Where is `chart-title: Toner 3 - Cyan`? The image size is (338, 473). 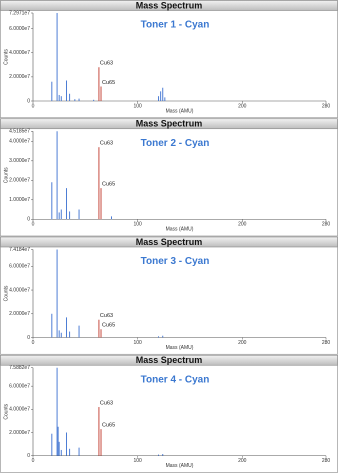 chart-title: Toner 3 - Cyan is located at coordinates (175, 261).